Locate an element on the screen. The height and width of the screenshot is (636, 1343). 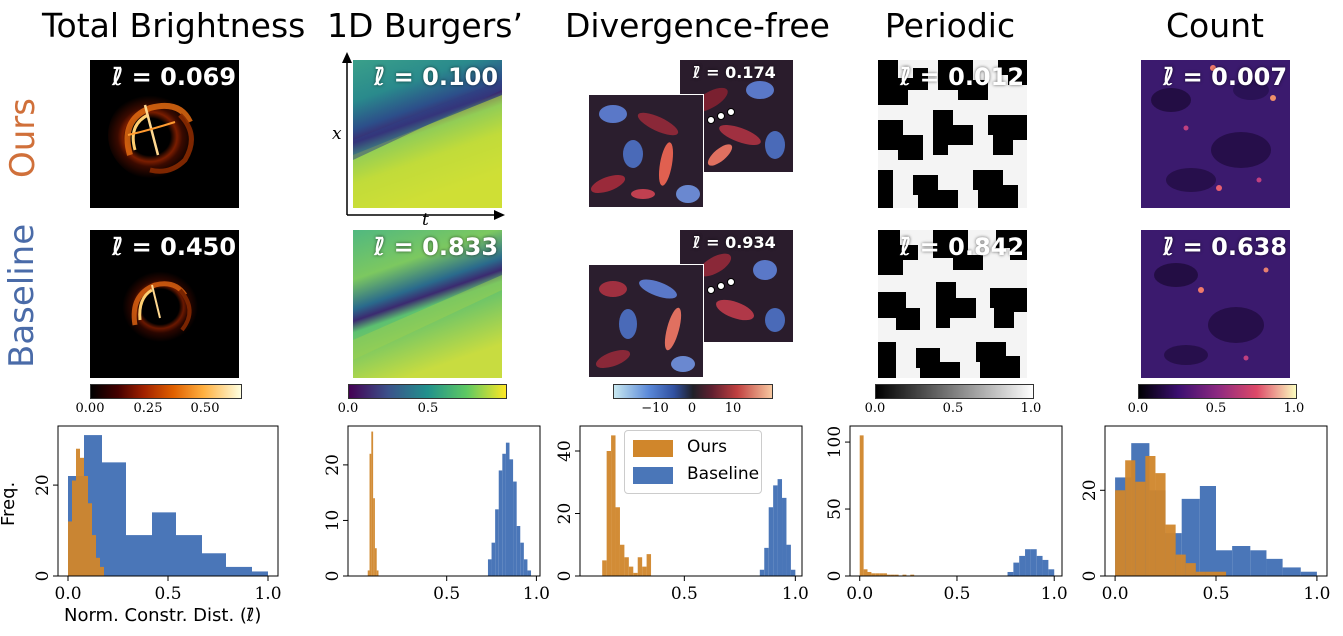
baseline-burgers-image is located at coordinates (427, 304).